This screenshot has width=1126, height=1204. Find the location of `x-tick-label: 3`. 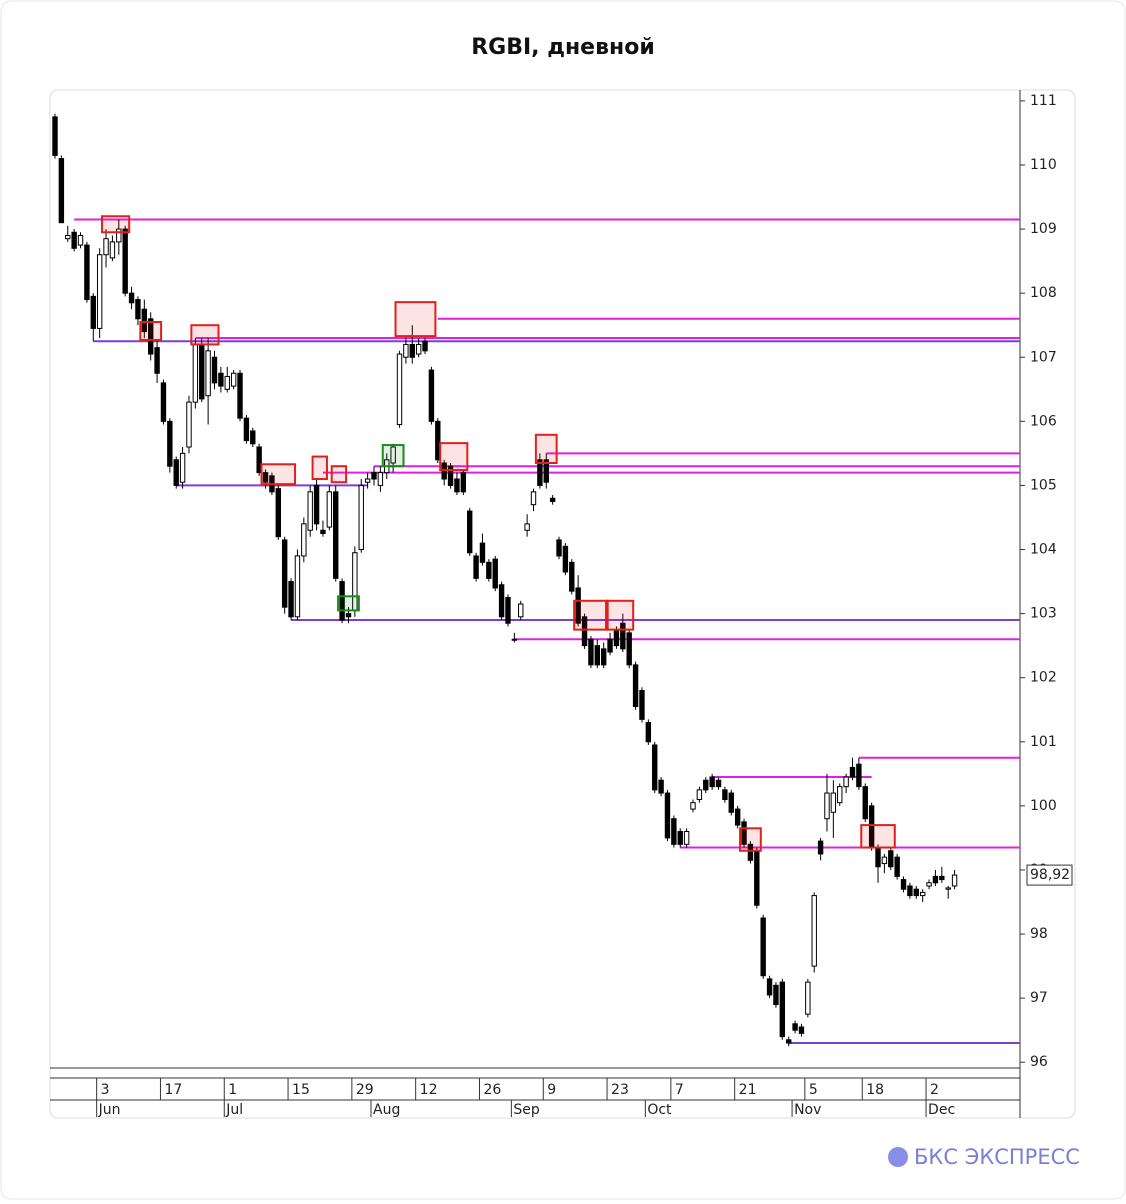

x-tick-label: 3 is located at coordinates (105, 1090).